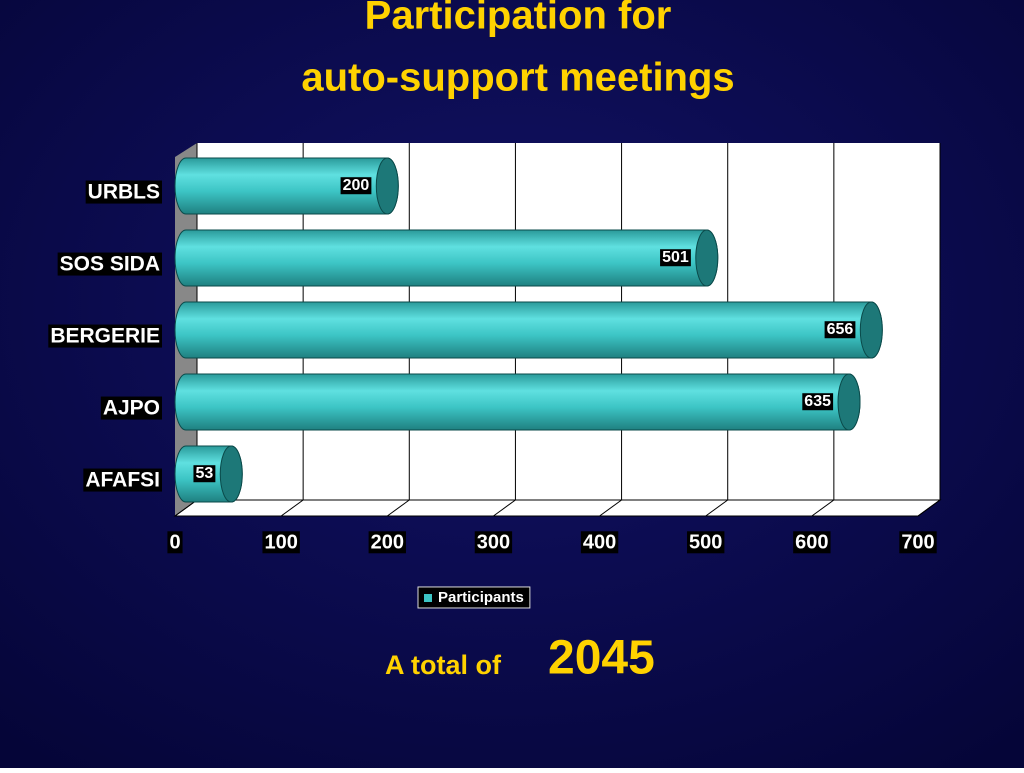  I want to click on value-label-group: 501, so click(675, 258).